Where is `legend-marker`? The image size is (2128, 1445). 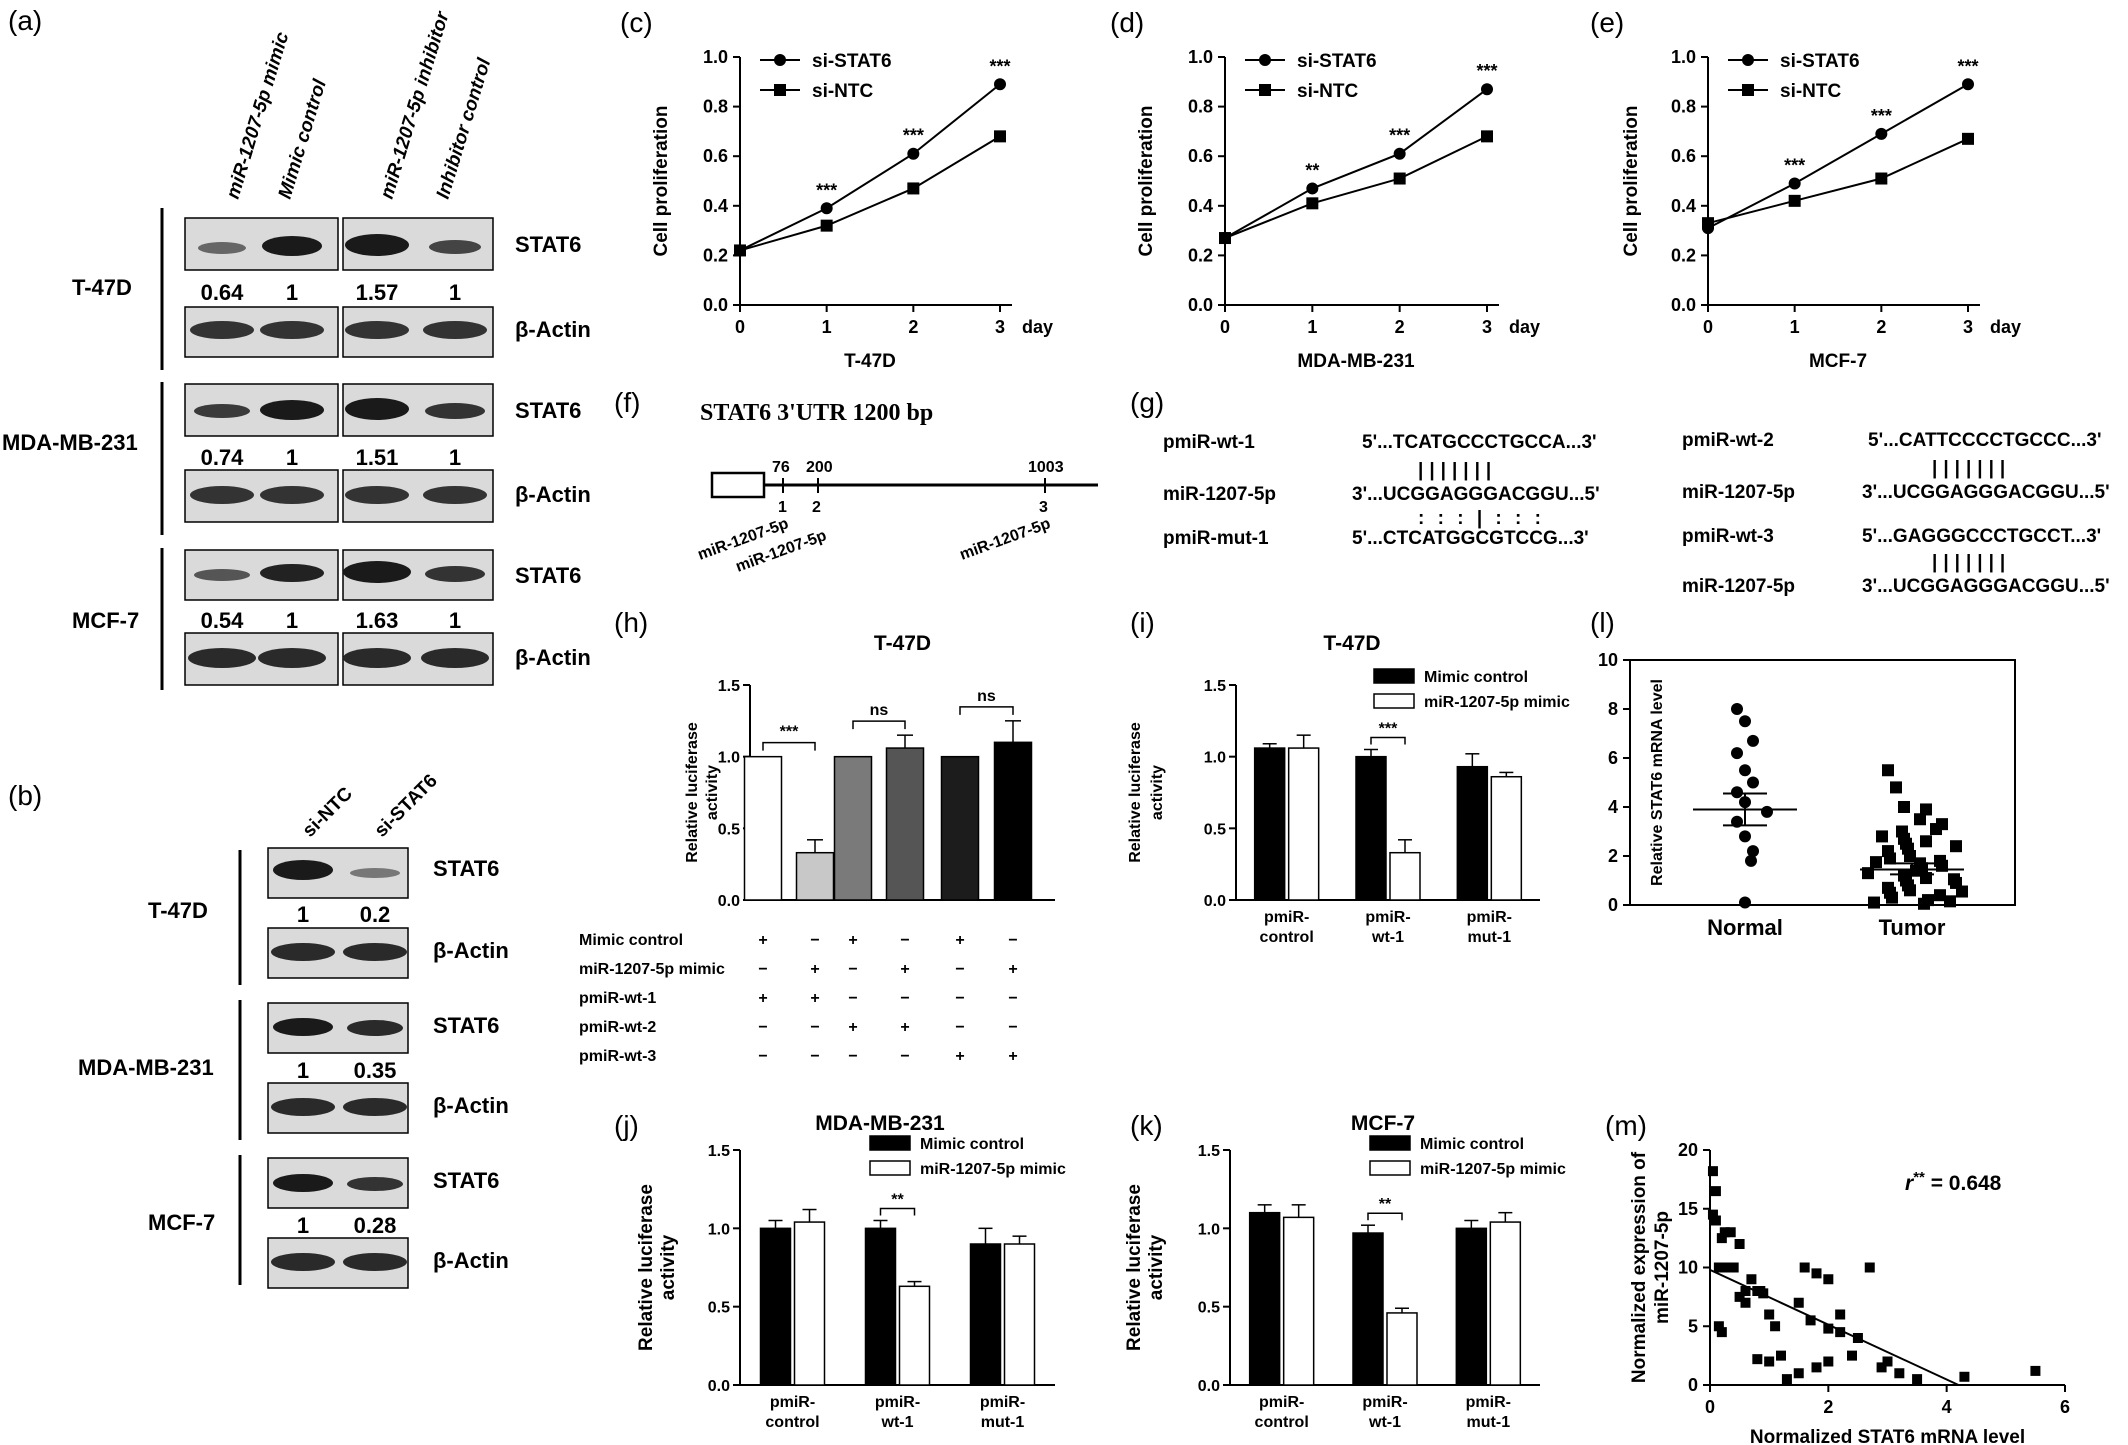
legend-marker is located at coordinates (1265, 60).